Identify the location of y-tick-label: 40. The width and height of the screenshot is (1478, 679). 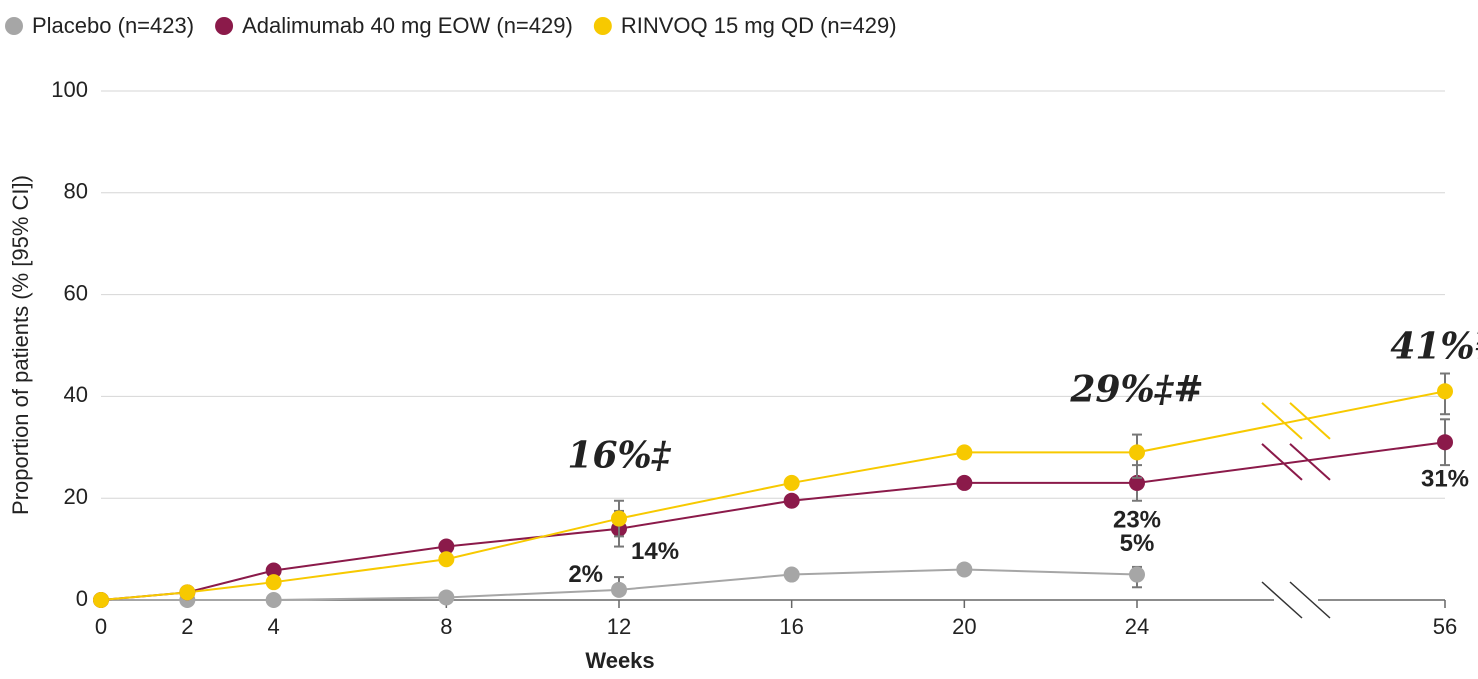
(76, 394).